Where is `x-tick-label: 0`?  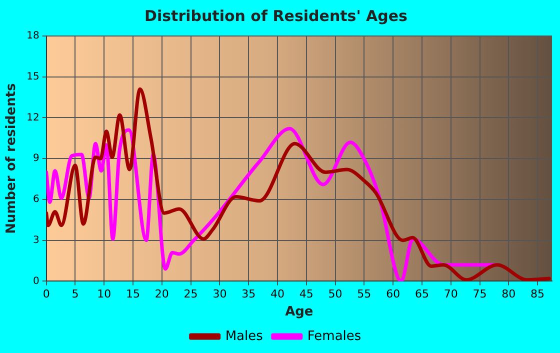
x-tick-label: 0 is located at coordinates (46, 294).